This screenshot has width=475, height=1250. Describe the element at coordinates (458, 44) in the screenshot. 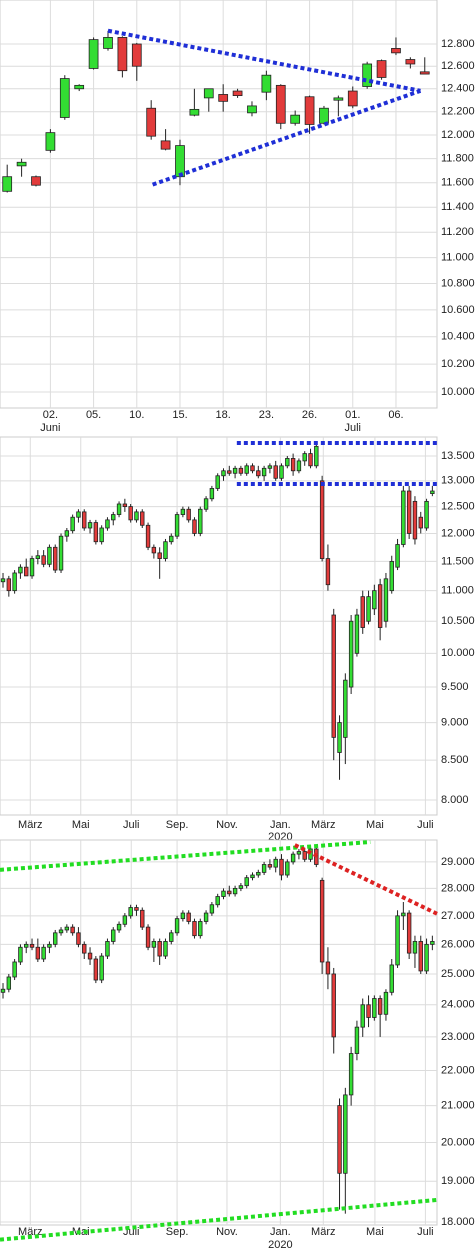

I see `y-tick-label: 12.800` at that location.